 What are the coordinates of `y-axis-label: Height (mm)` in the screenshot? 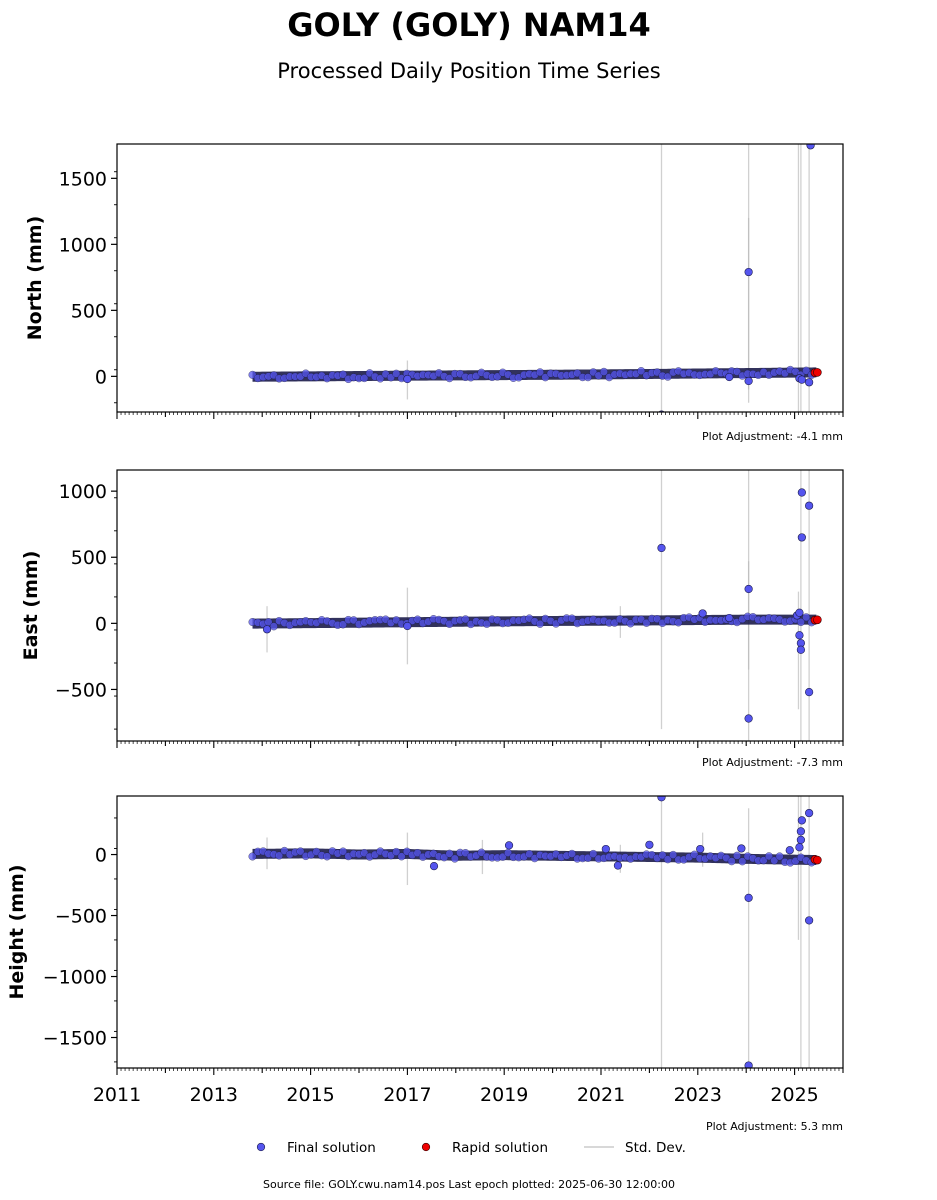 It's located at (17, 931).